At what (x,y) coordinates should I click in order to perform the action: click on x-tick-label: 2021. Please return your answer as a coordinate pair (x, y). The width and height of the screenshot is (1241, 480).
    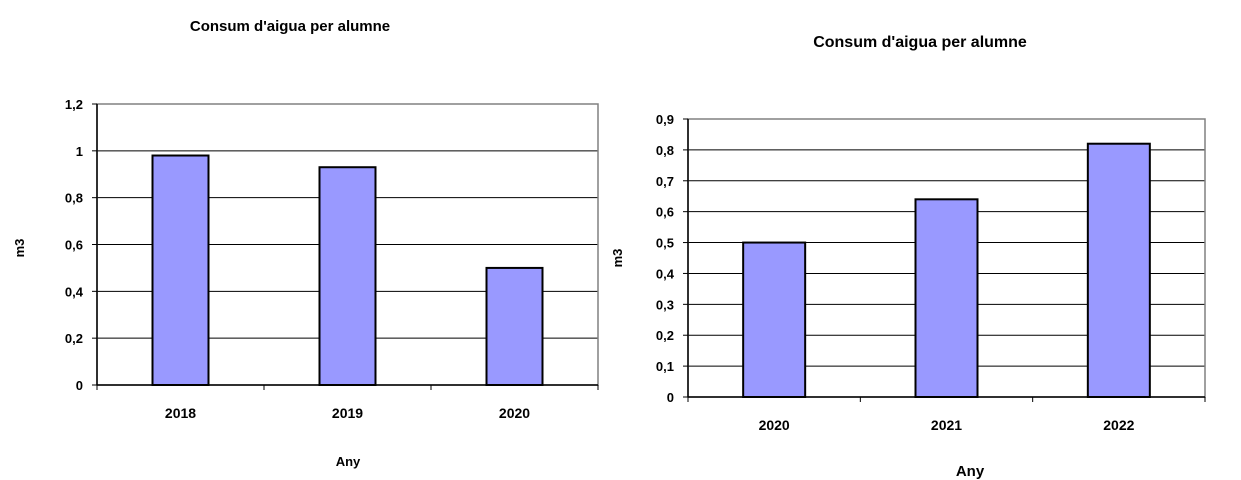
    Looking at the image, I should click on (946, 425).